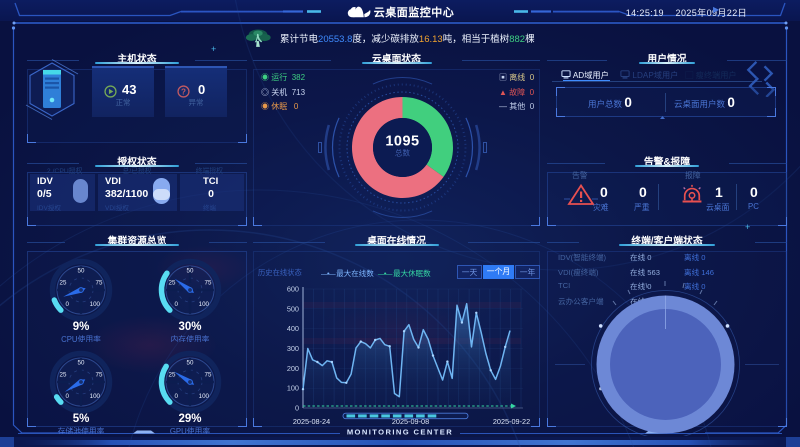  I want to click on svg-text: GPU使用率, so click(189, 430).